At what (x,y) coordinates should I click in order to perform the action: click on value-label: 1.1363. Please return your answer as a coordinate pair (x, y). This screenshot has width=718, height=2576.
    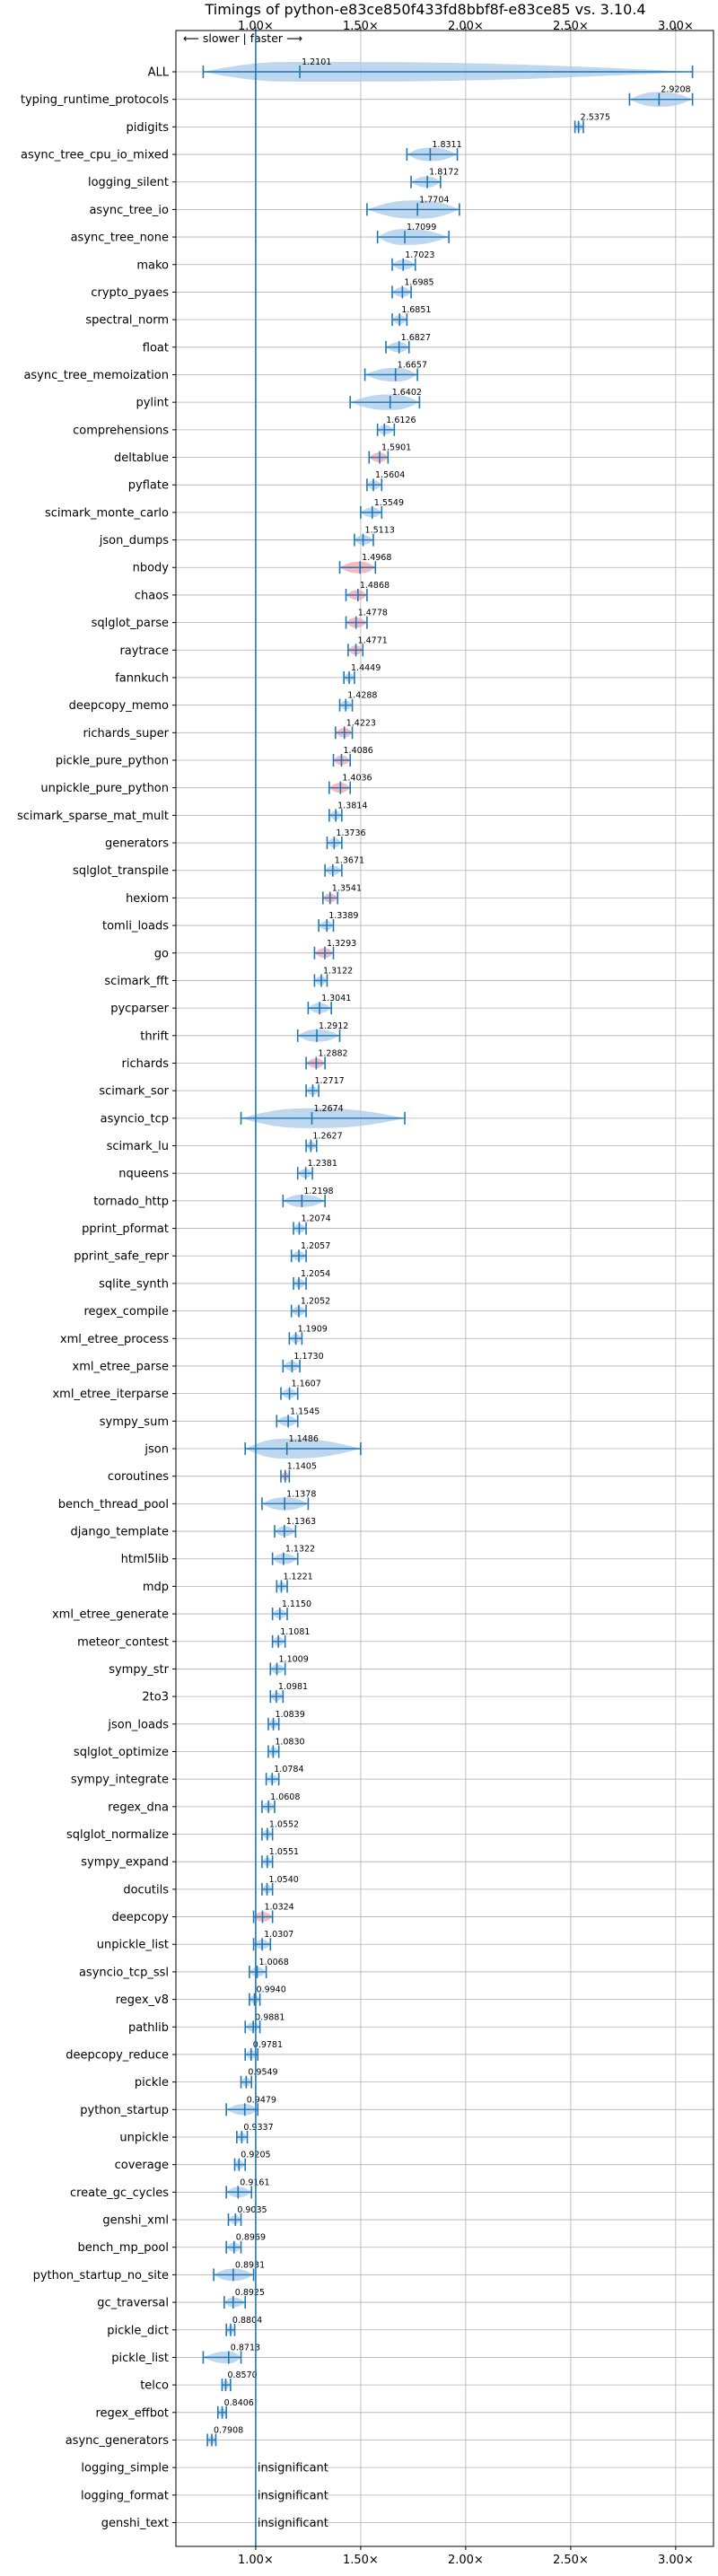
    Looking at the image, I should click on (301, 1522).